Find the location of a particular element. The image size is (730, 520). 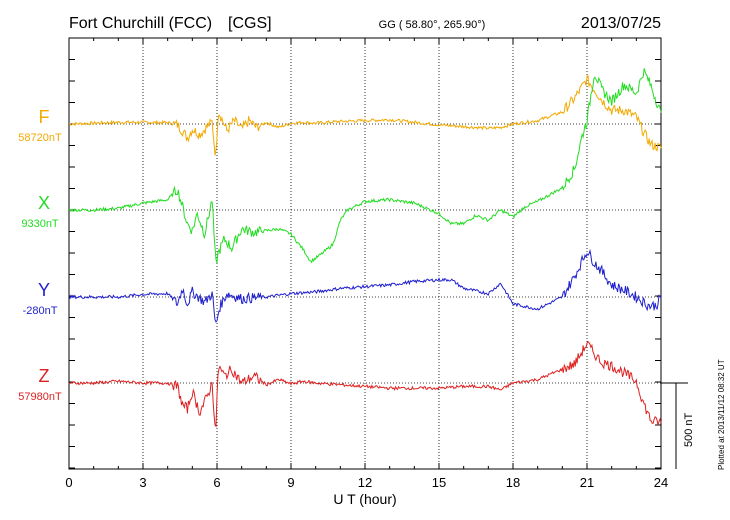

plotted-note: Plotted at 2013/11/12 08:32 UT is located at coordinates (721, 414).